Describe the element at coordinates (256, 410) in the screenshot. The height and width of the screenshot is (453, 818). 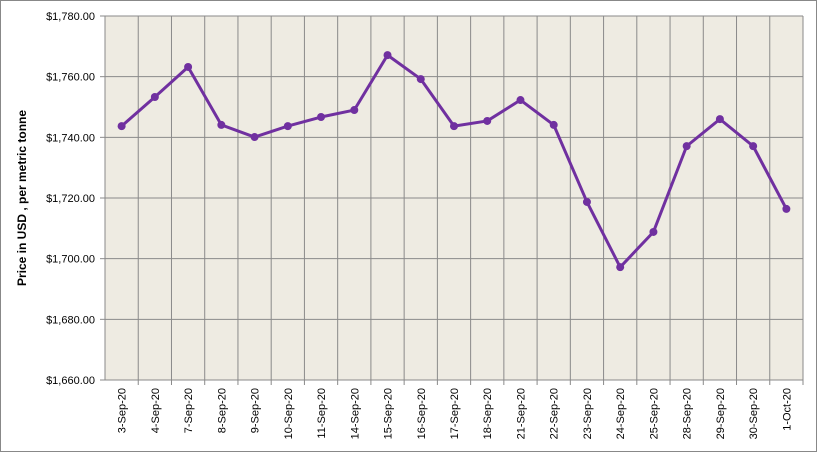
I see `x-tick-label: 9-Sep-20` at that location.